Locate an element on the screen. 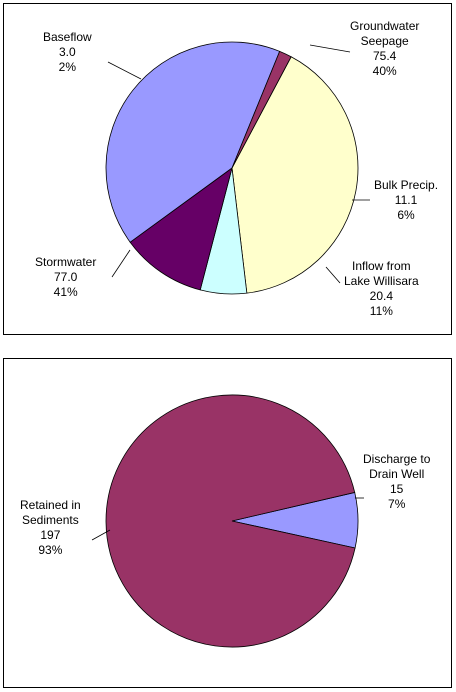  slice-percent: 40% is located at coordinates (384, 71).